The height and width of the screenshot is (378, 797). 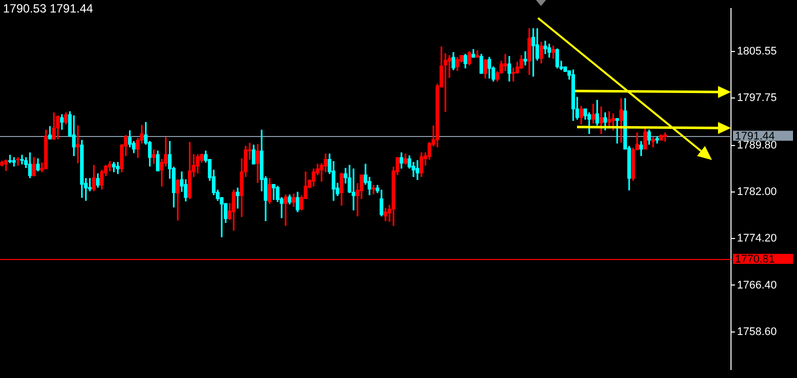 I want to click on y-tick-label: 1782.00, so click(x=757, y=192).